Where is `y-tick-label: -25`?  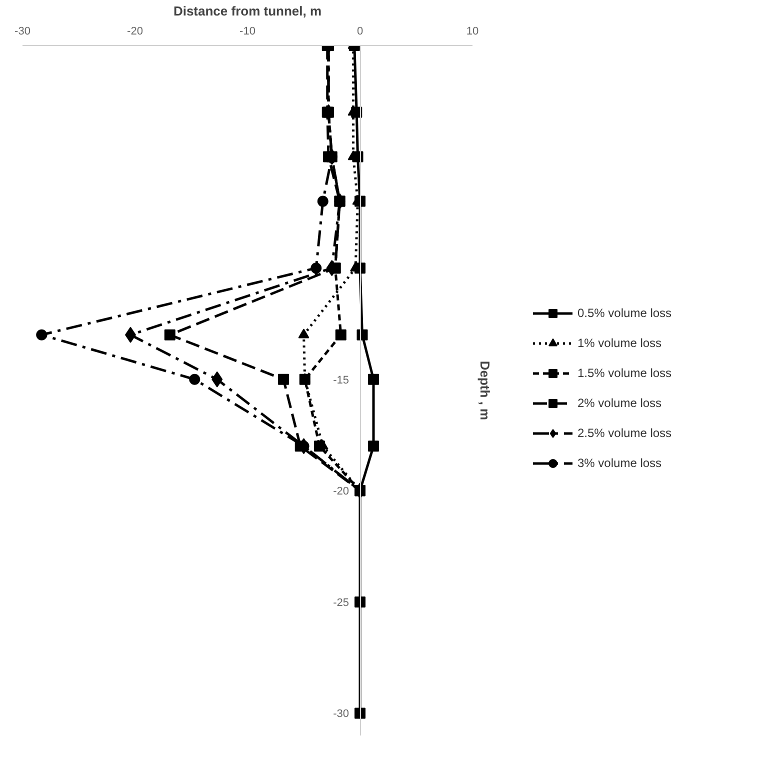 y-tick-label: -25 is located at coordinates (341, 602).